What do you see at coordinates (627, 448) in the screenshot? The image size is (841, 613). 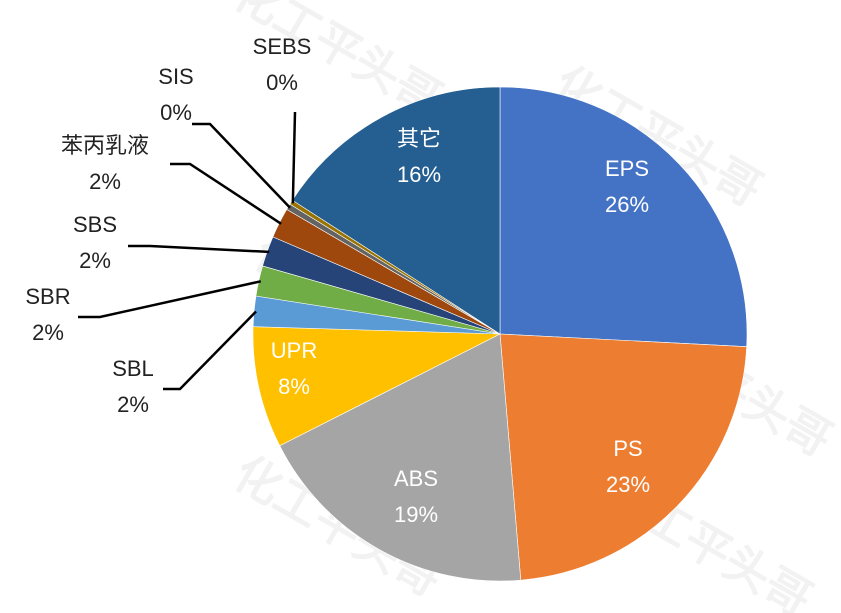 I see `slice-label-name-1: PS` at bounding box center [627, 448].